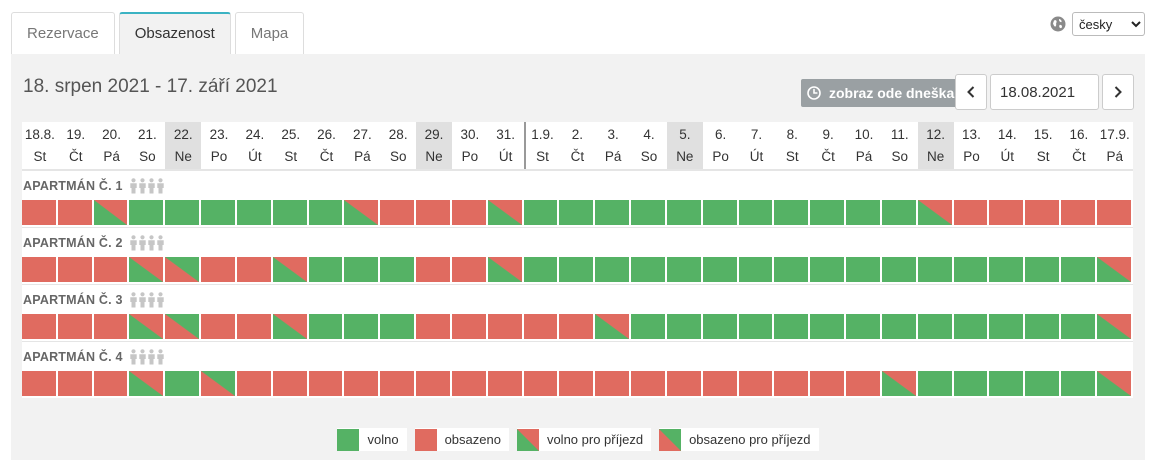 The image size is (1155, 460). Describe the element at coordinates (1108, 24) in the screenshot. I see `language-select: česky` at that location.